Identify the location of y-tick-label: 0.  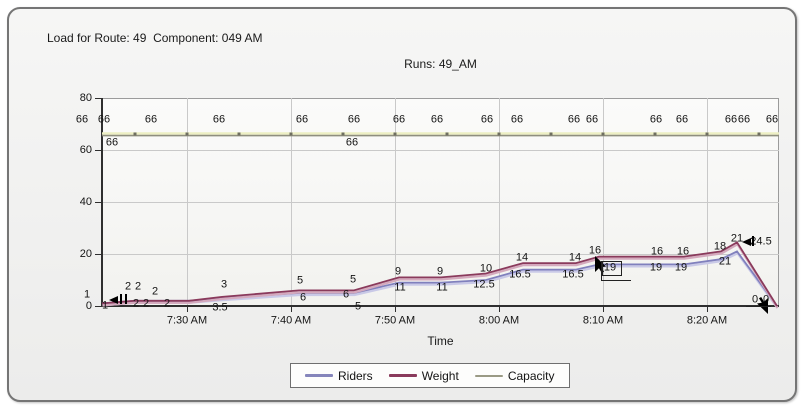
(88, 306).